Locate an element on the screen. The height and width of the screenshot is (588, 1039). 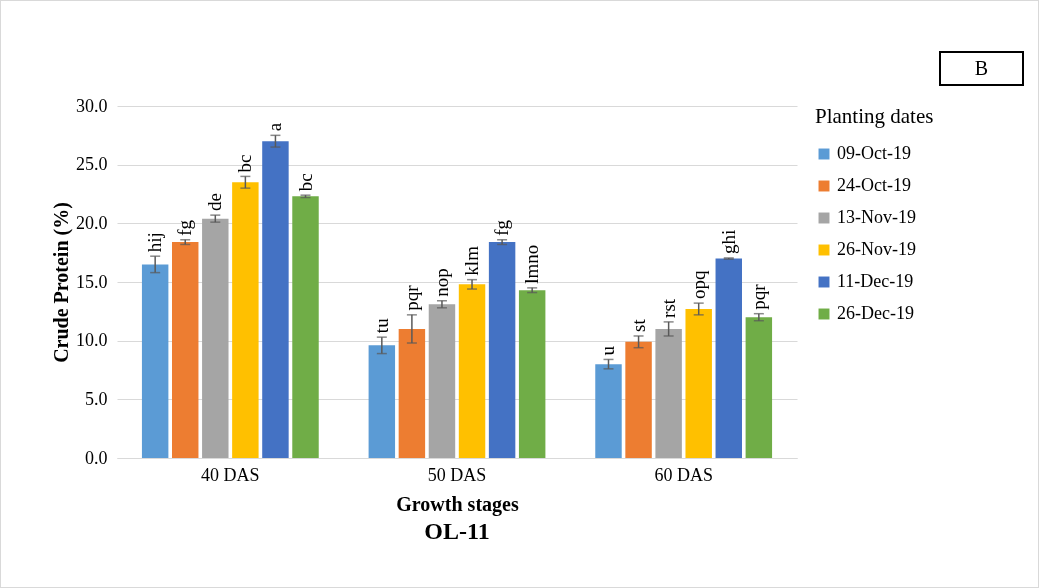
legend-label: 11-Dec-19 is located at coordinates (875, 281).